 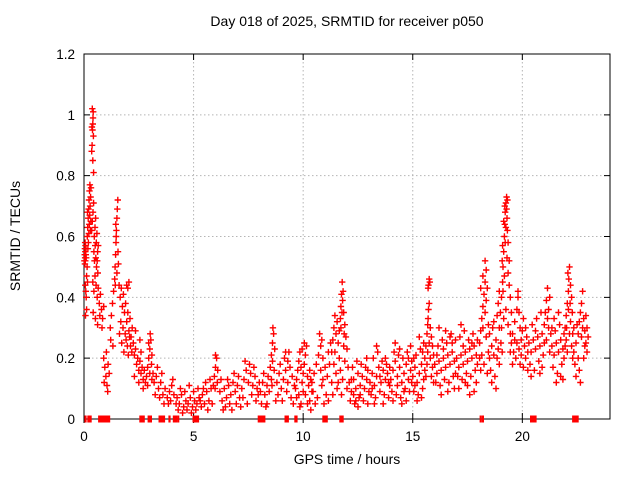 What do you see at coordinates (347, 459) in the screenshot?
I see `x-axis-label: GPS time / hours` at bounding box center [347, 459].